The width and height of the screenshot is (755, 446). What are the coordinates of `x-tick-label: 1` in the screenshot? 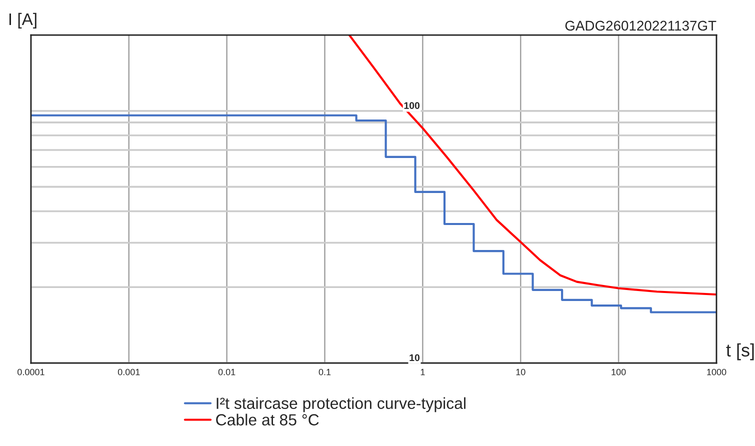 It's located at (422, 372).